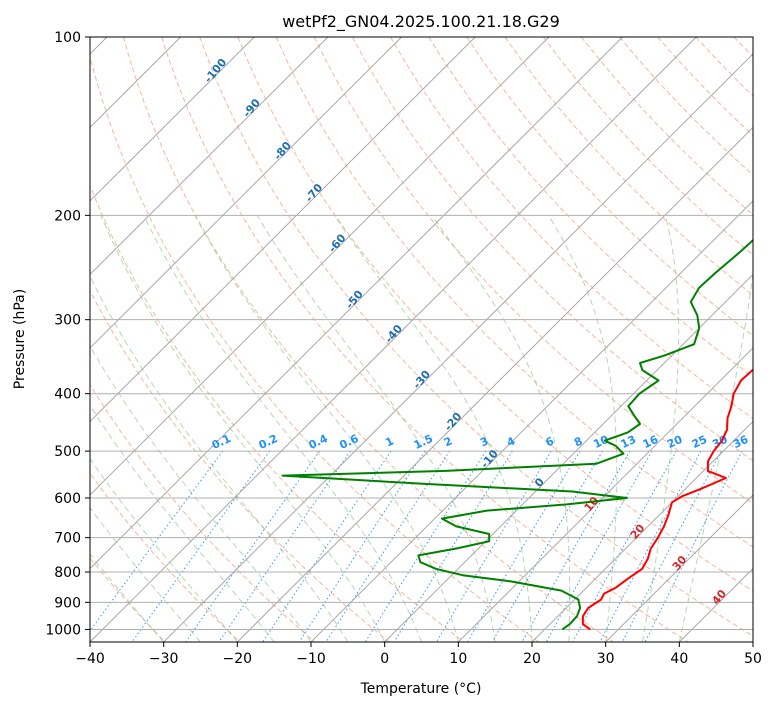 The image size is (775, 708). What do you see at coordinates (741, 442) in the screenshot?
I see `mixing-ratio-label: 36` at bounding box center [741, 442].